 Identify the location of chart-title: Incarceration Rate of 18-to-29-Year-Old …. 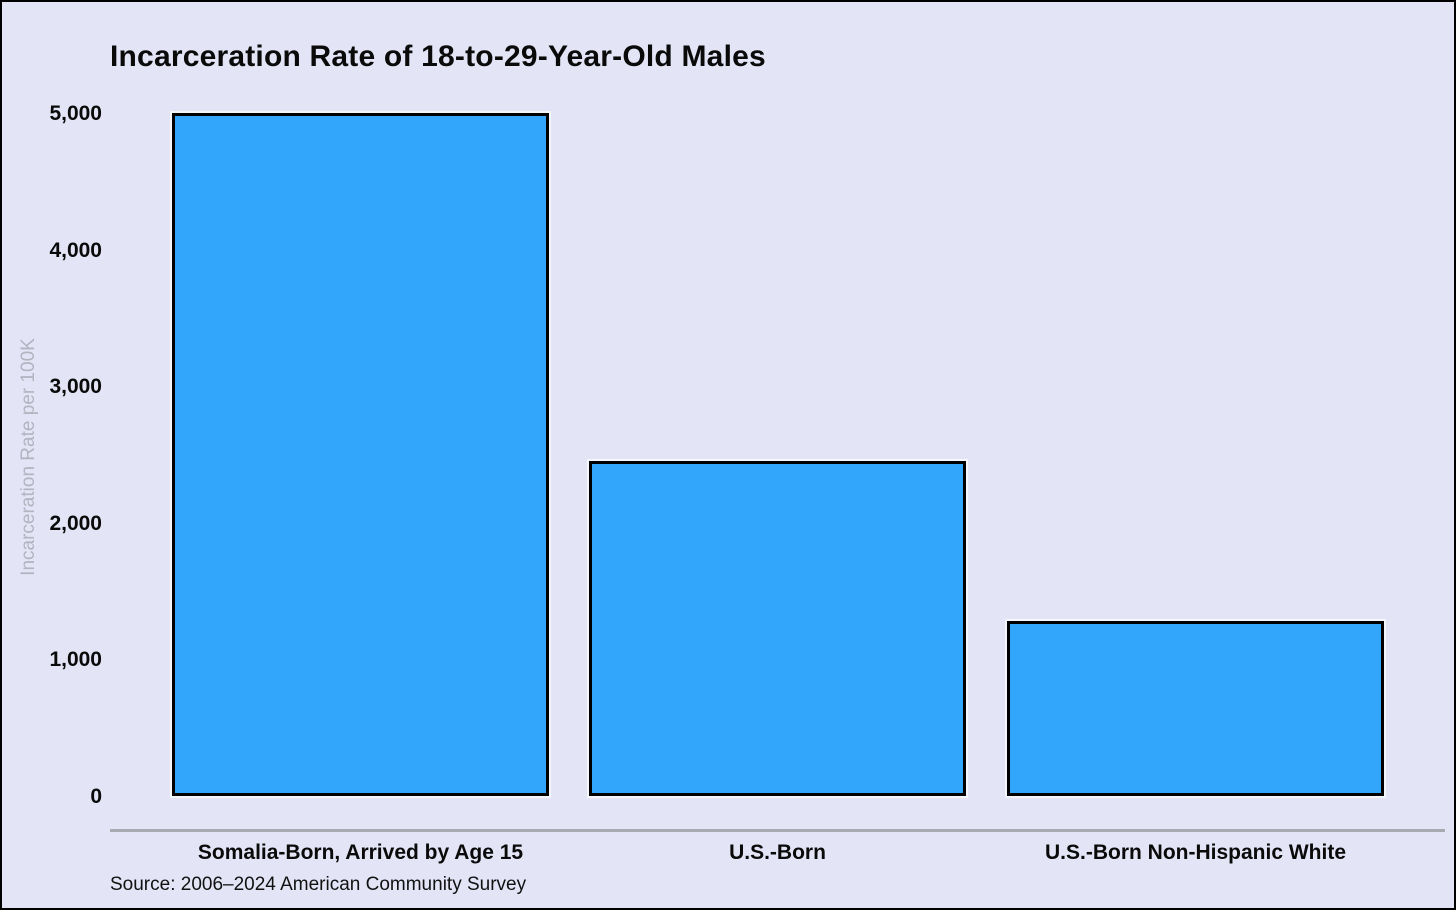
(438, 56).